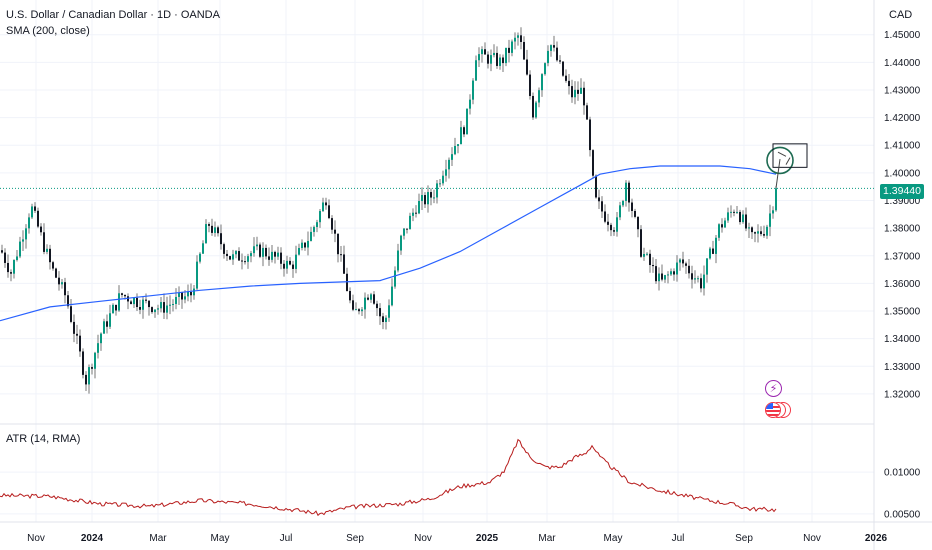  I want to click on lightning-icon: ⚡, so click(773, 388).